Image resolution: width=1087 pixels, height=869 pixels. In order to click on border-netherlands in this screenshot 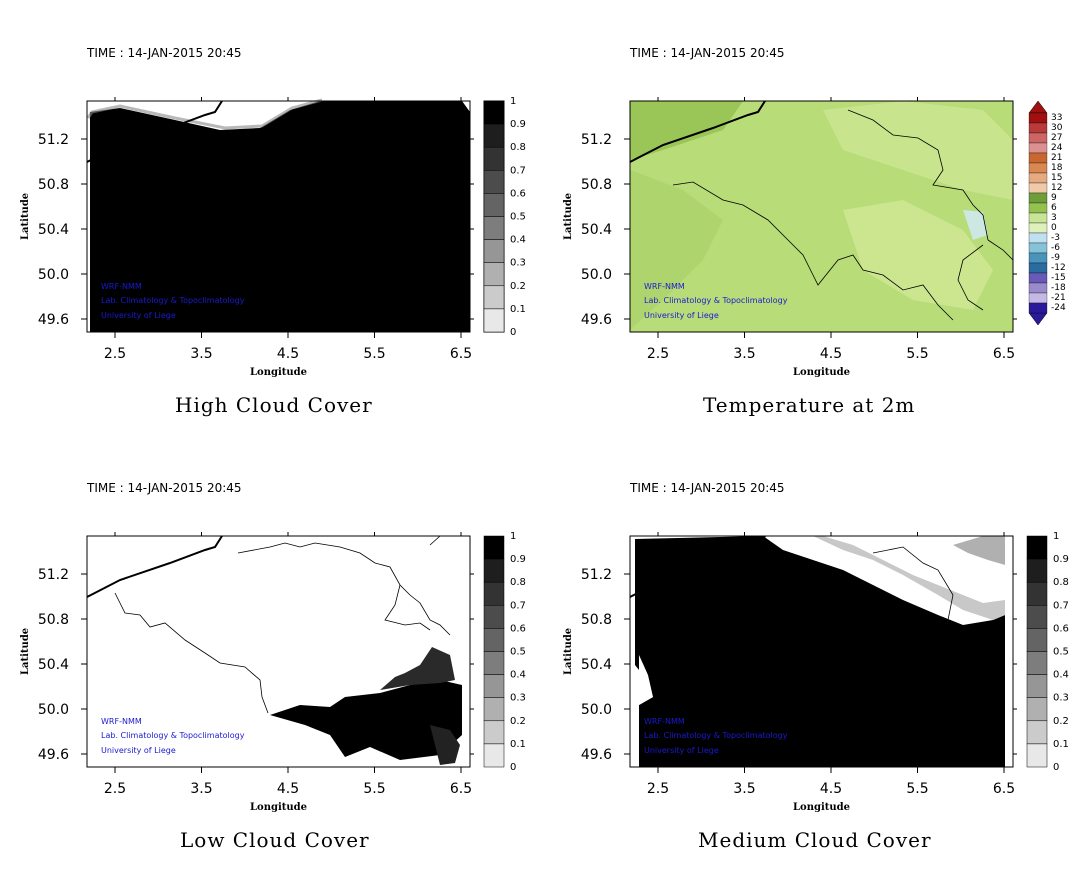, I will do `click(918, 175)`.